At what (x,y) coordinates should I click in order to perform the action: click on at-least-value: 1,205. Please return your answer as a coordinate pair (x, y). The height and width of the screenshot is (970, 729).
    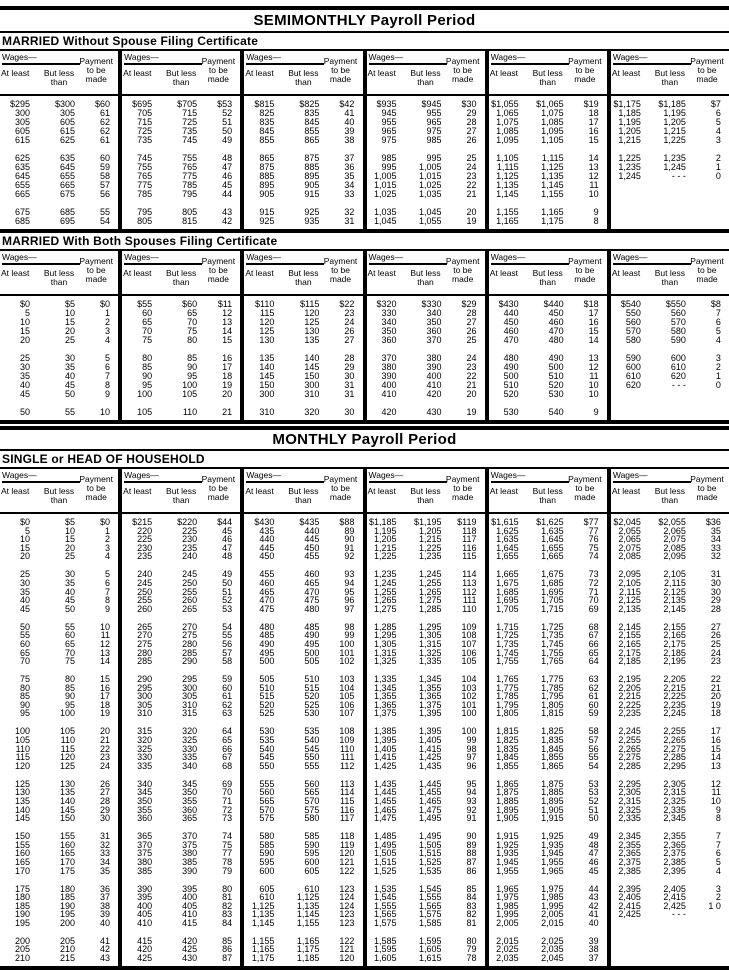
    Looking at the image, I should click on (629, 131).